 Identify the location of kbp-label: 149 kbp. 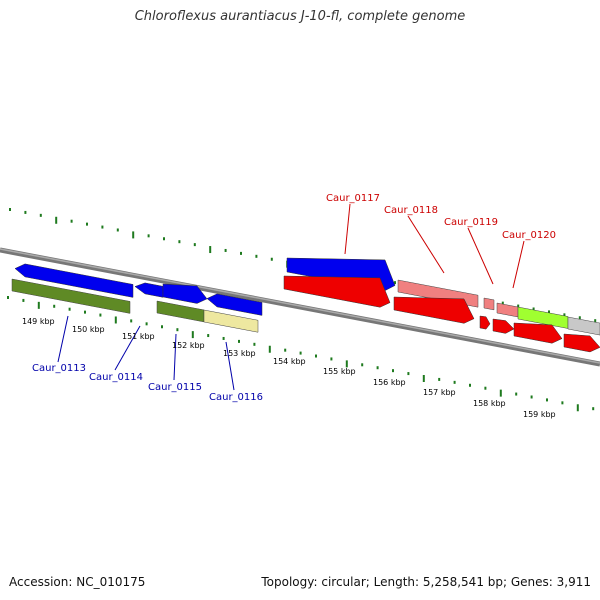
(38, 321).